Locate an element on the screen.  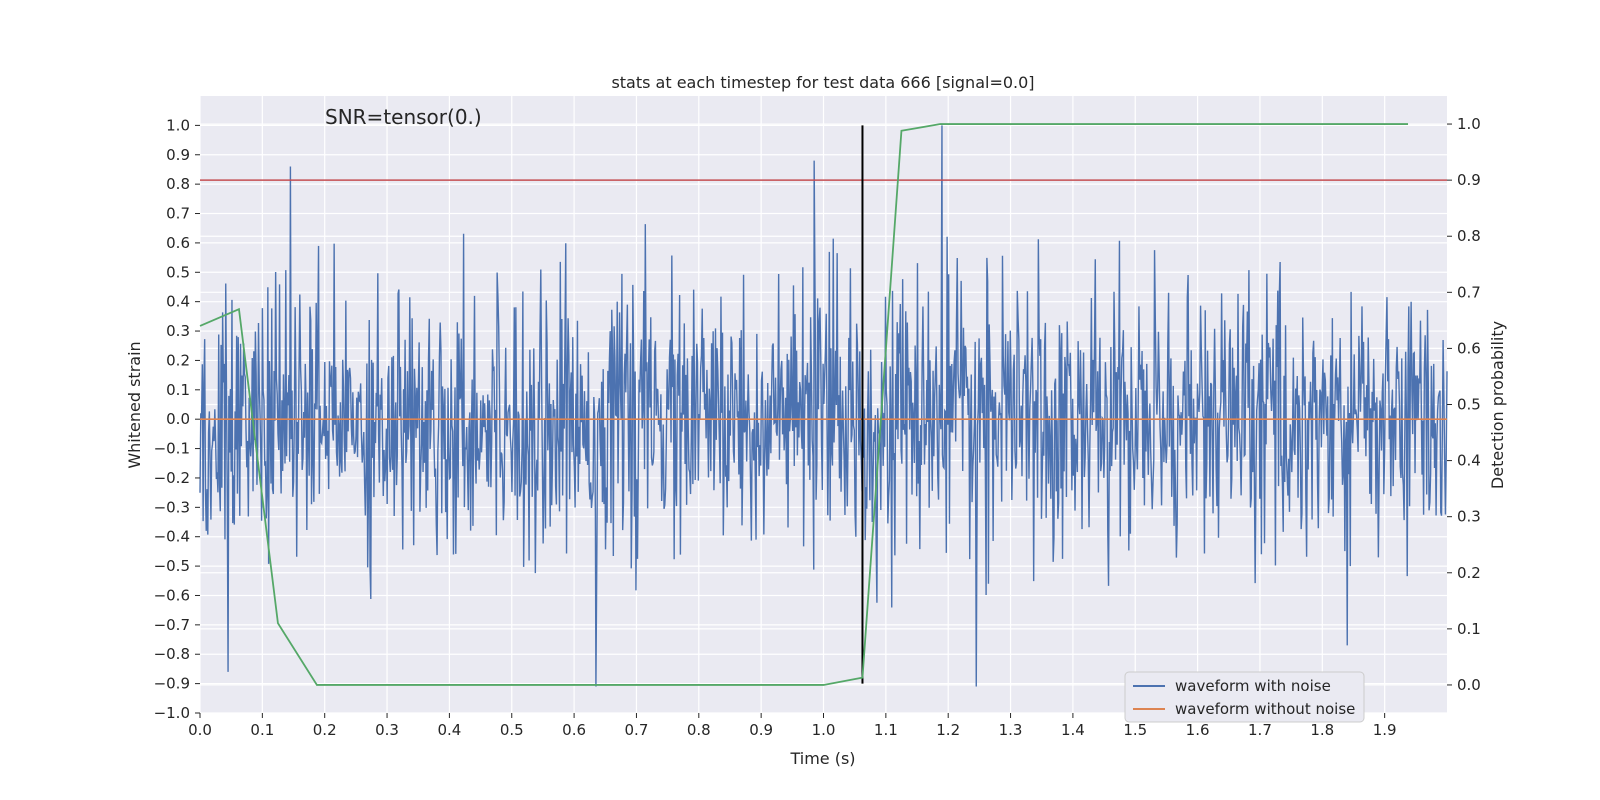
y-tick-label: 0.2 is located at coordinates (178, 360).